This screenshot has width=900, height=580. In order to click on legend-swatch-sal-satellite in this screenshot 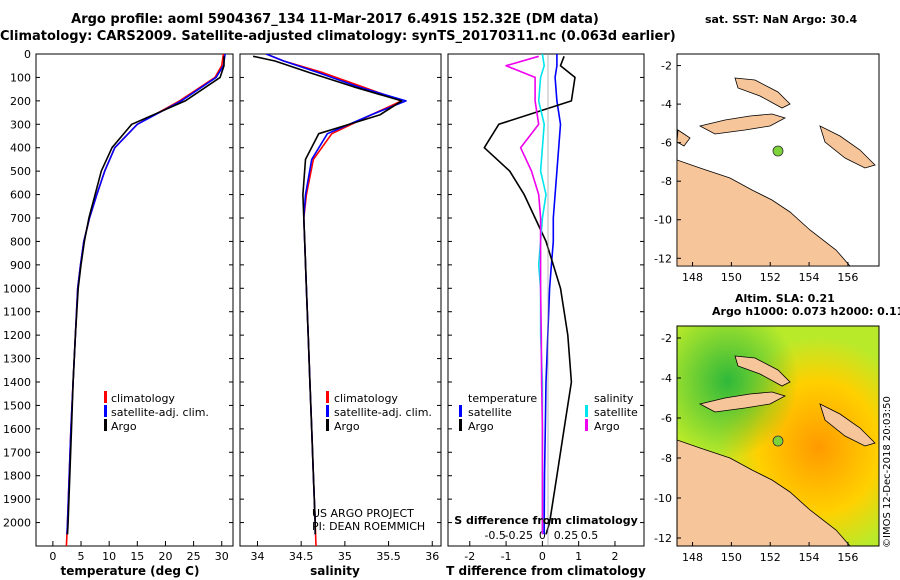, I will do `click(586, 411)`.